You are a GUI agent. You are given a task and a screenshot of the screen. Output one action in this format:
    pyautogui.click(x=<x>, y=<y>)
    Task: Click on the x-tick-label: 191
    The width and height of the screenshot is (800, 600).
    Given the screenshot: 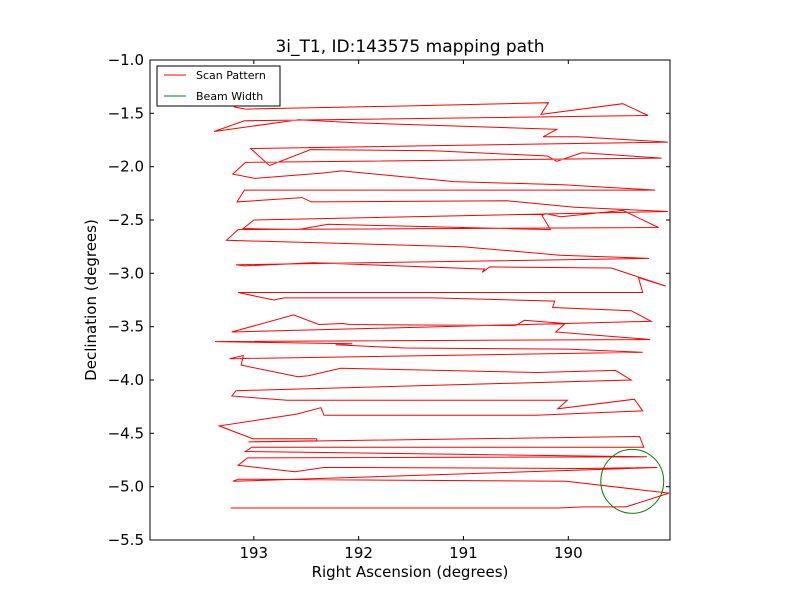 What is the action you would take?
    pyautogui.click(x=463, y=553)
    